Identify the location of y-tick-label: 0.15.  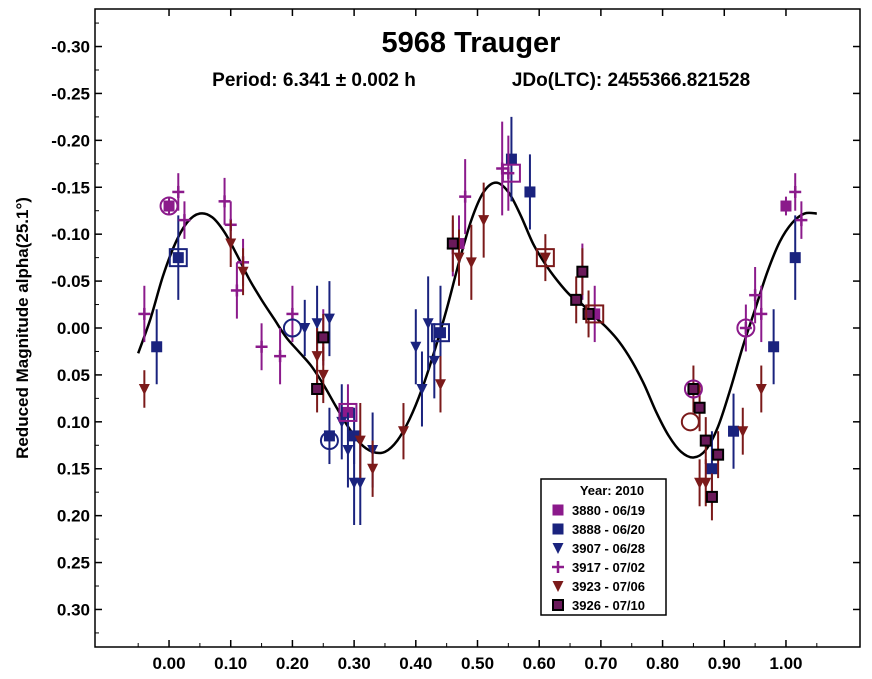
(73, 469).